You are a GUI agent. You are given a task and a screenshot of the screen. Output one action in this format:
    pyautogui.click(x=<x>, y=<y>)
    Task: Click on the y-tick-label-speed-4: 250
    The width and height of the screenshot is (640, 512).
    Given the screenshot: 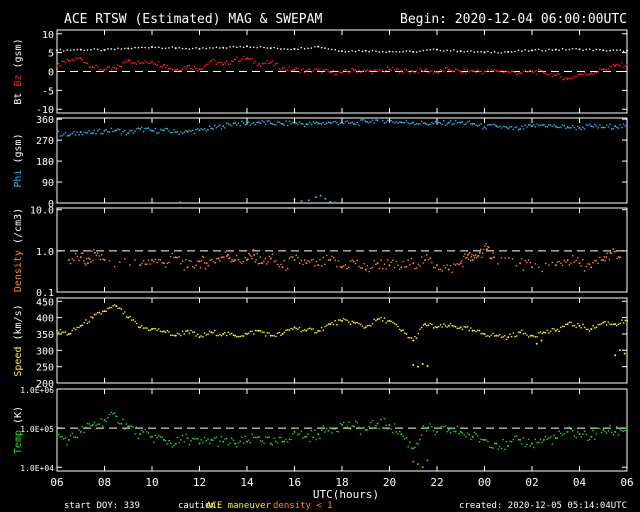 What is the action you would take?
    pyautogui.click(x=45, y=368)
    